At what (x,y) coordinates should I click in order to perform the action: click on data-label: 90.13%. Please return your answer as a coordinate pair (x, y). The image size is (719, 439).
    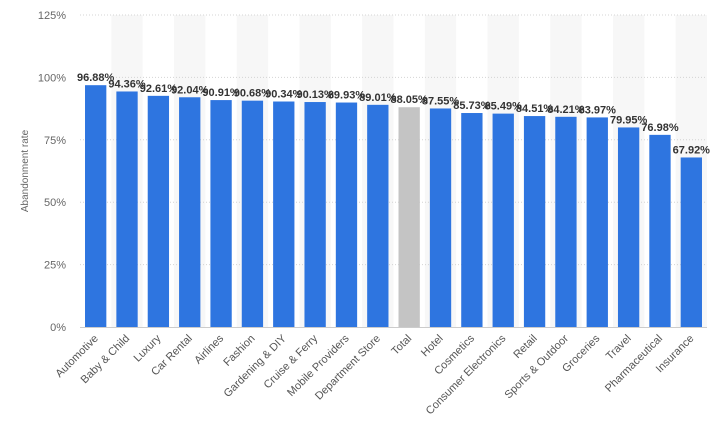
    Looking at the image, I should click on (315, 95).